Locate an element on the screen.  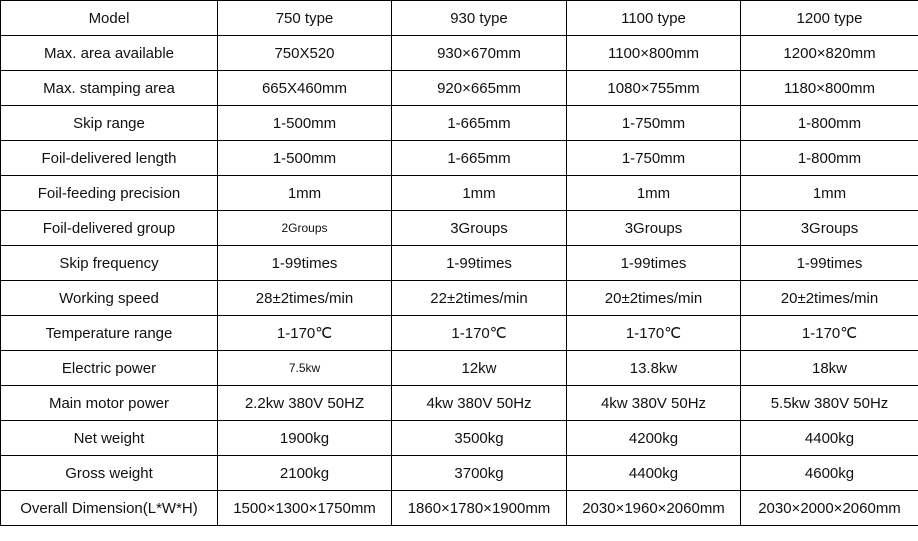
row-label: Main motor power is located at coordinates (109, 403).